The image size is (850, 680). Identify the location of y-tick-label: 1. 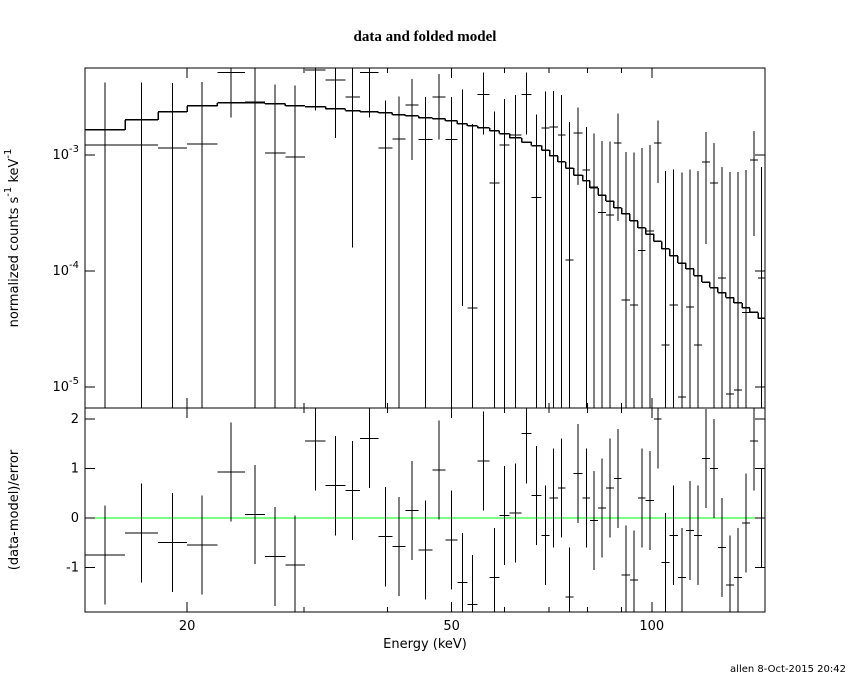
(75, 468).